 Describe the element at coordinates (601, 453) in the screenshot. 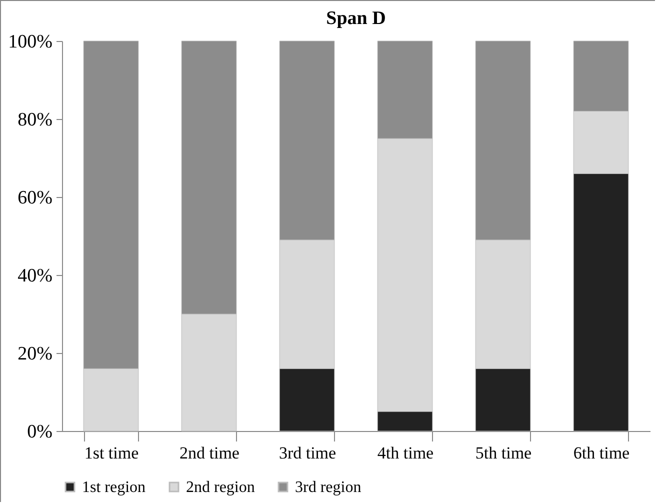

I see `x-tick-label: 6th time` at that location.